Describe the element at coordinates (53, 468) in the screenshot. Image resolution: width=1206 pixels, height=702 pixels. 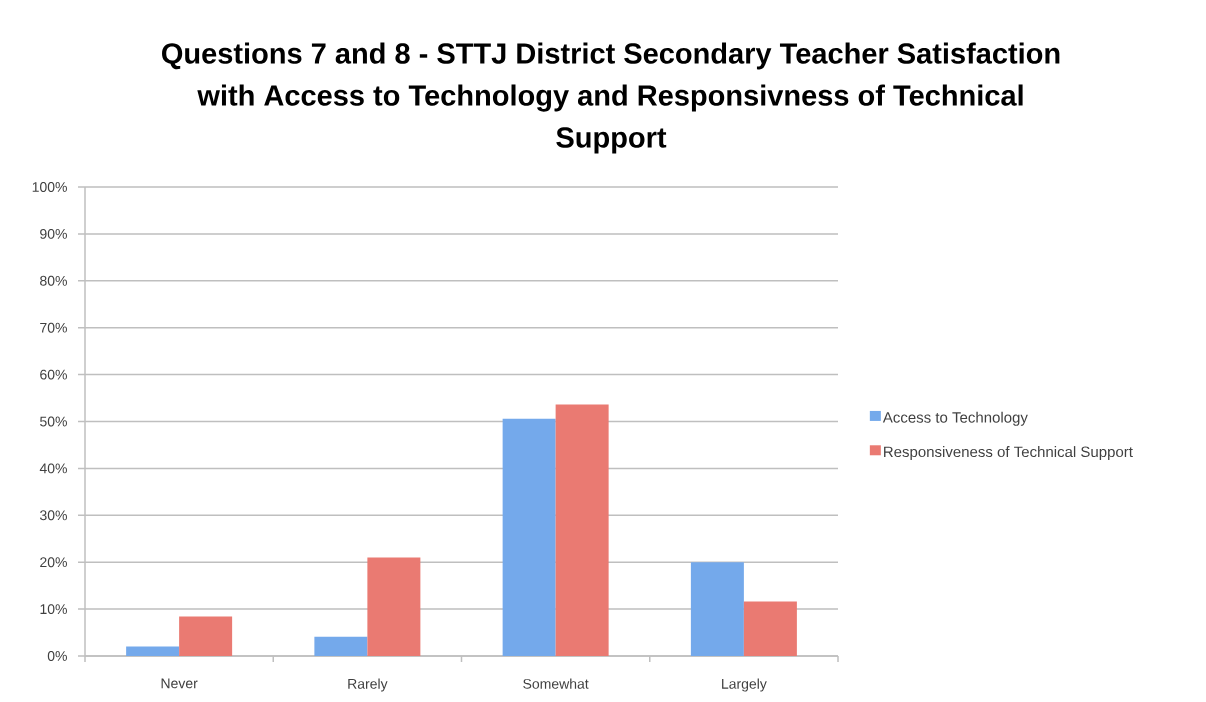
I see `y-tick-label: 40%` at that location.